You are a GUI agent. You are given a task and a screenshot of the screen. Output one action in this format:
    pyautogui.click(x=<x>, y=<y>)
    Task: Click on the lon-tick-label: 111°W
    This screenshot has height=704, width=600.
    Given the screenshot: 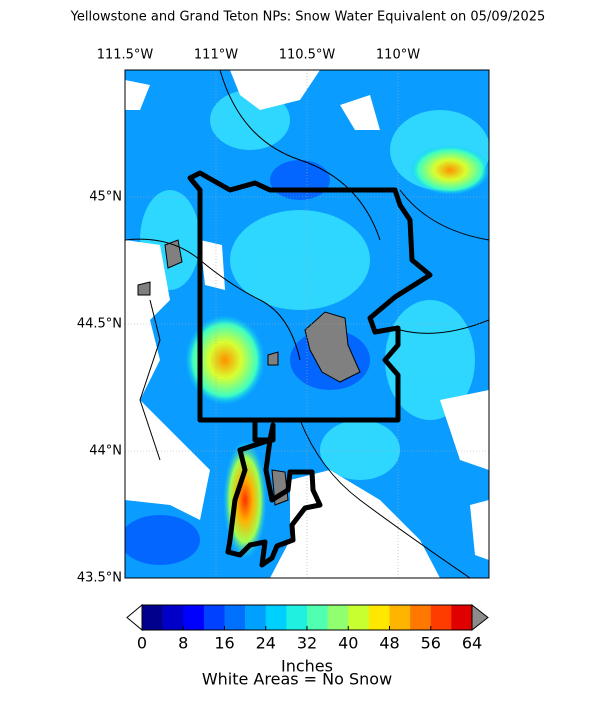 What is the action you would take?
    pyautogui.click(x=216, y=55)
    